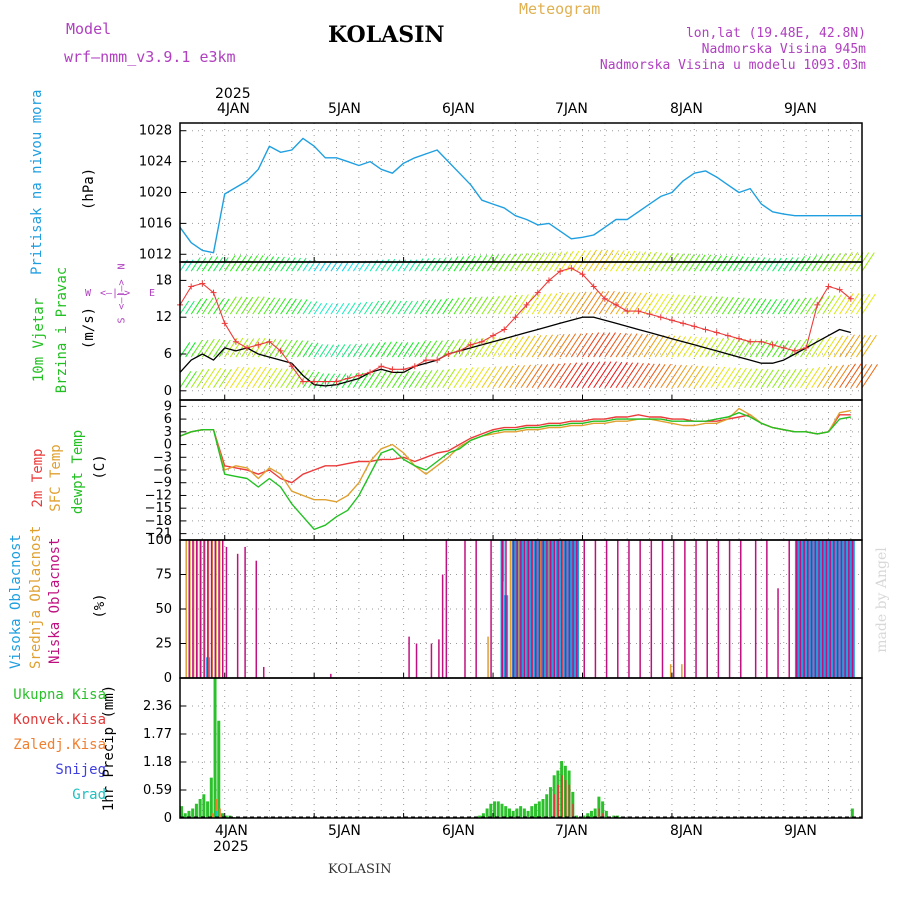 The height and width of the screenshot is (900, 900). I want to click on compass-e: E, so click(152, 293).